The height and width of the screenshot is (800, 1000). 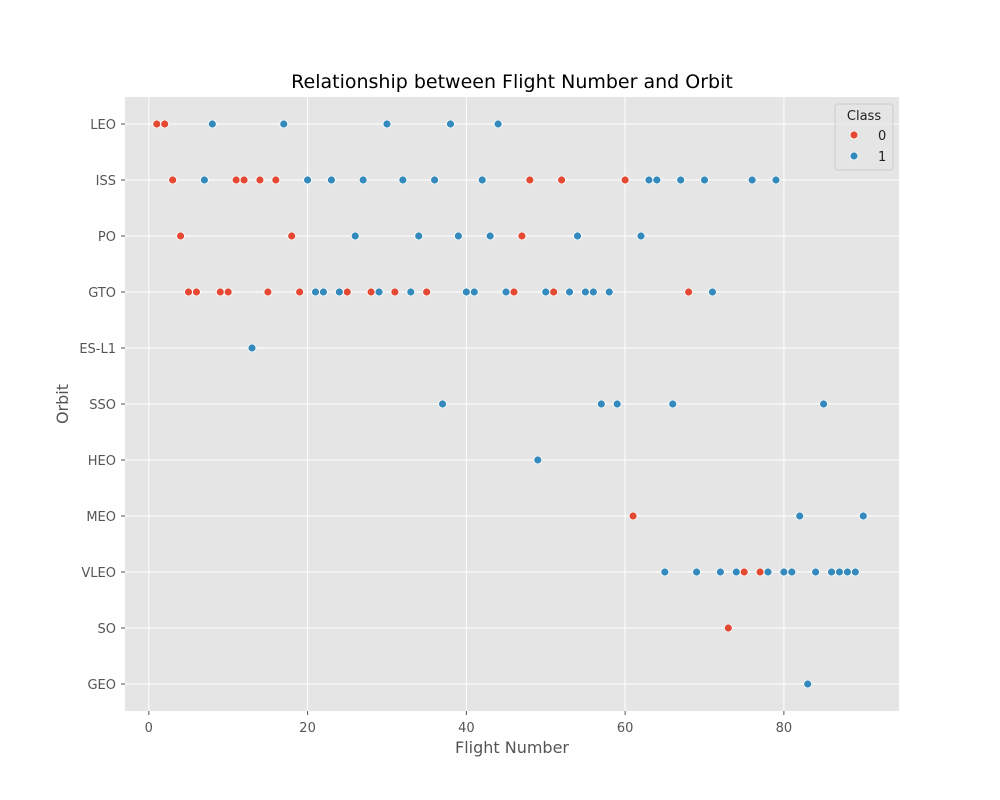 I want to click on x-axis-label: Flight Number, so click(x=512, y=747).